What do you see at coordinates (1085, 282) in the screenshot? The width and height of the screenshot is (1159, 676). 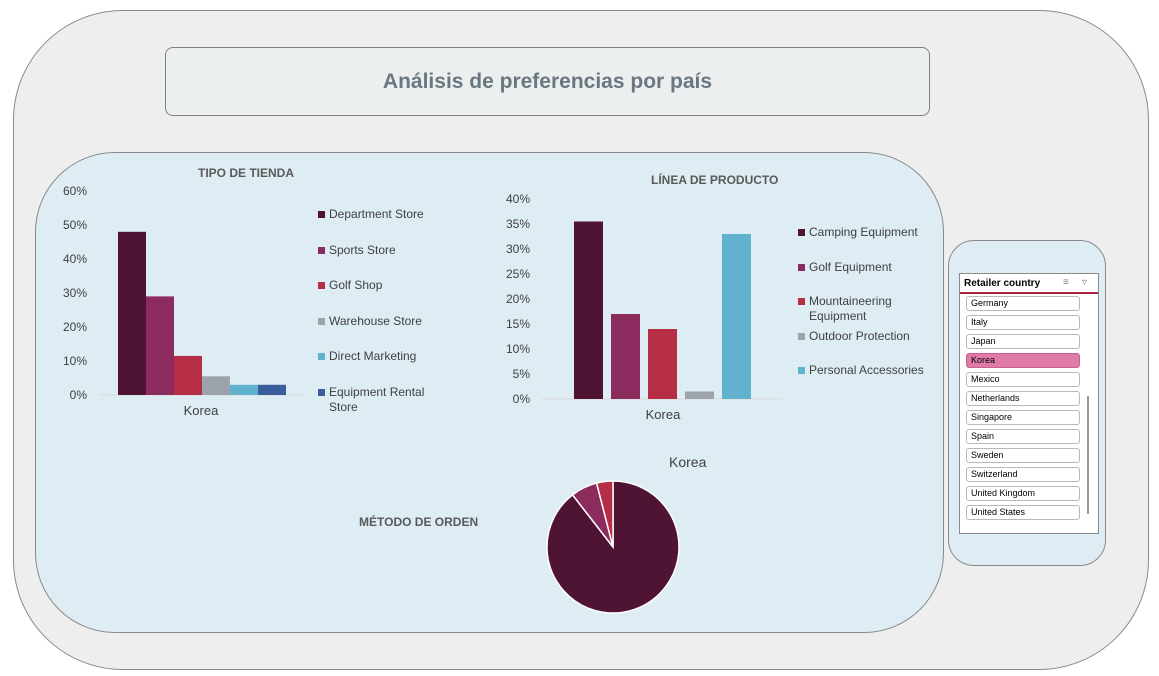 I see `clear-filter-icon: ▿` at bounding box center [1085, 282].